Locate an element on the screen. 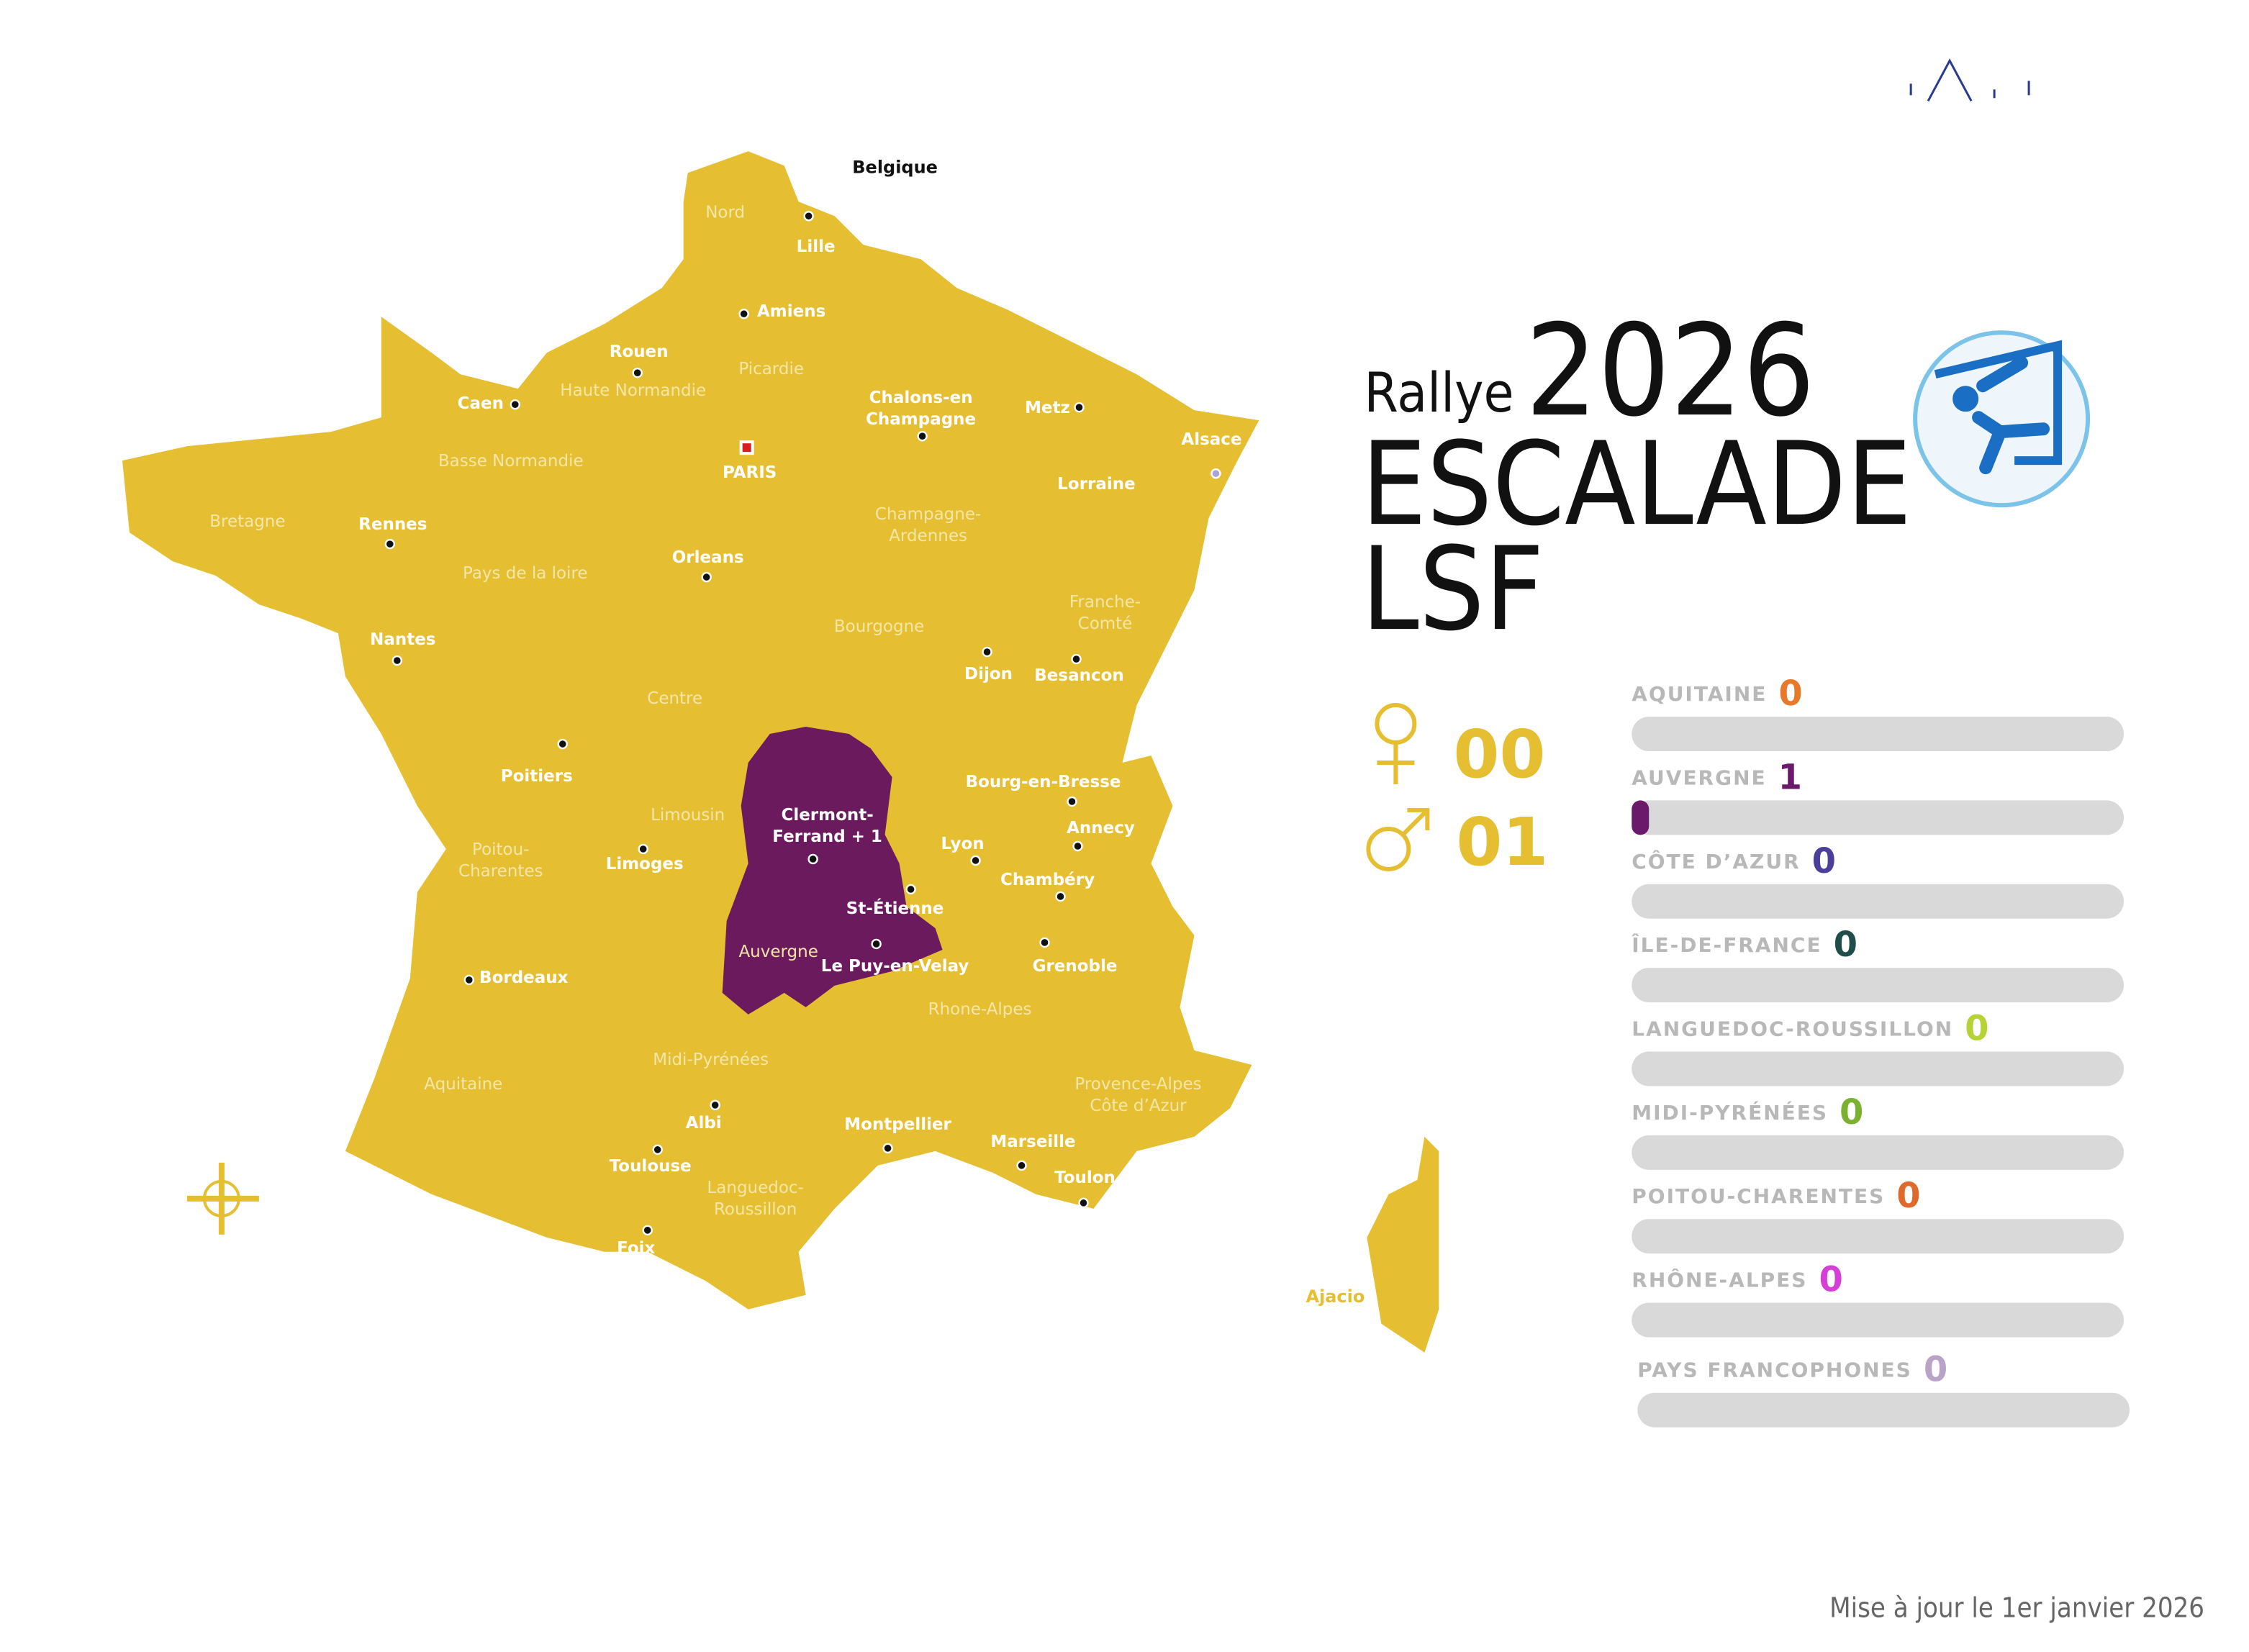 This screenshot has width=2249, height=1652. city-label-line: Rouen is located at coordinates (639, 351).